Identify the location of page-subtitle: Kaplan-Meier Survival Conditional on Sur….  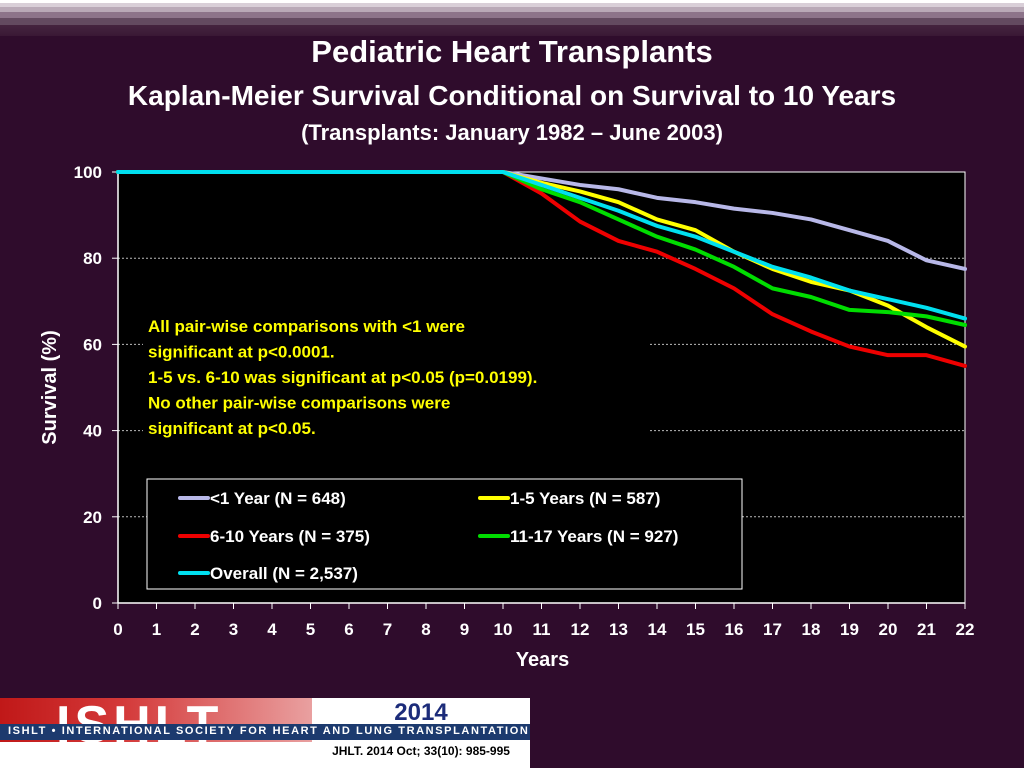
(512, 95).